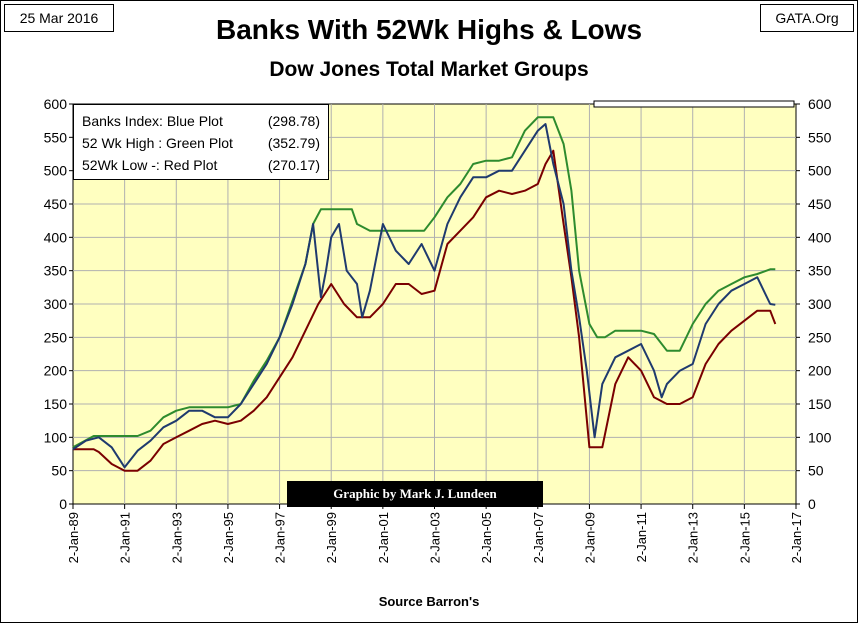 This screenshot has width=858, height=623. Describe the element at coordinates (820, 371) in the screenshot. I see `y-tick-label-right: 200` at that location.